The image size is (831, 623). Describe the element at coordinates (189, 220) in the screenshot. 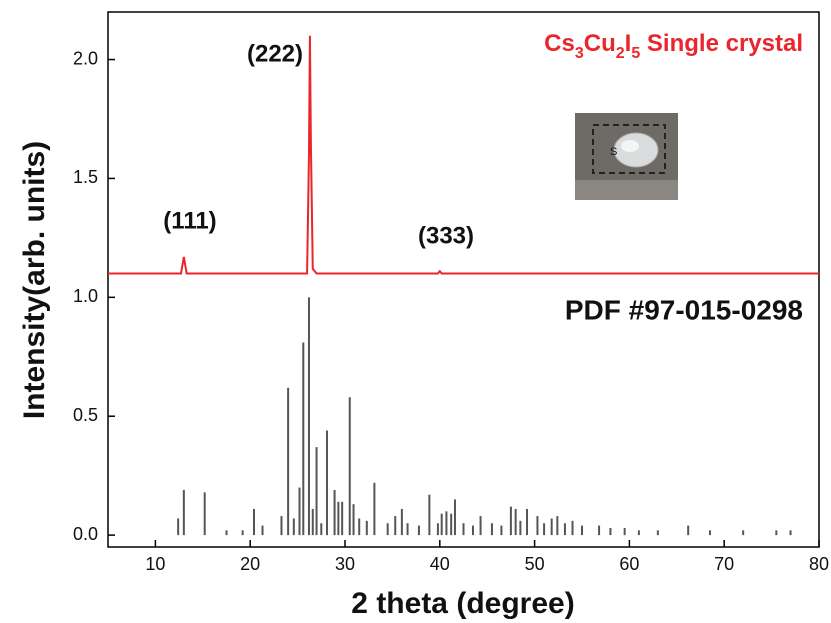

I see `peak-annotation: (111)` at that location.